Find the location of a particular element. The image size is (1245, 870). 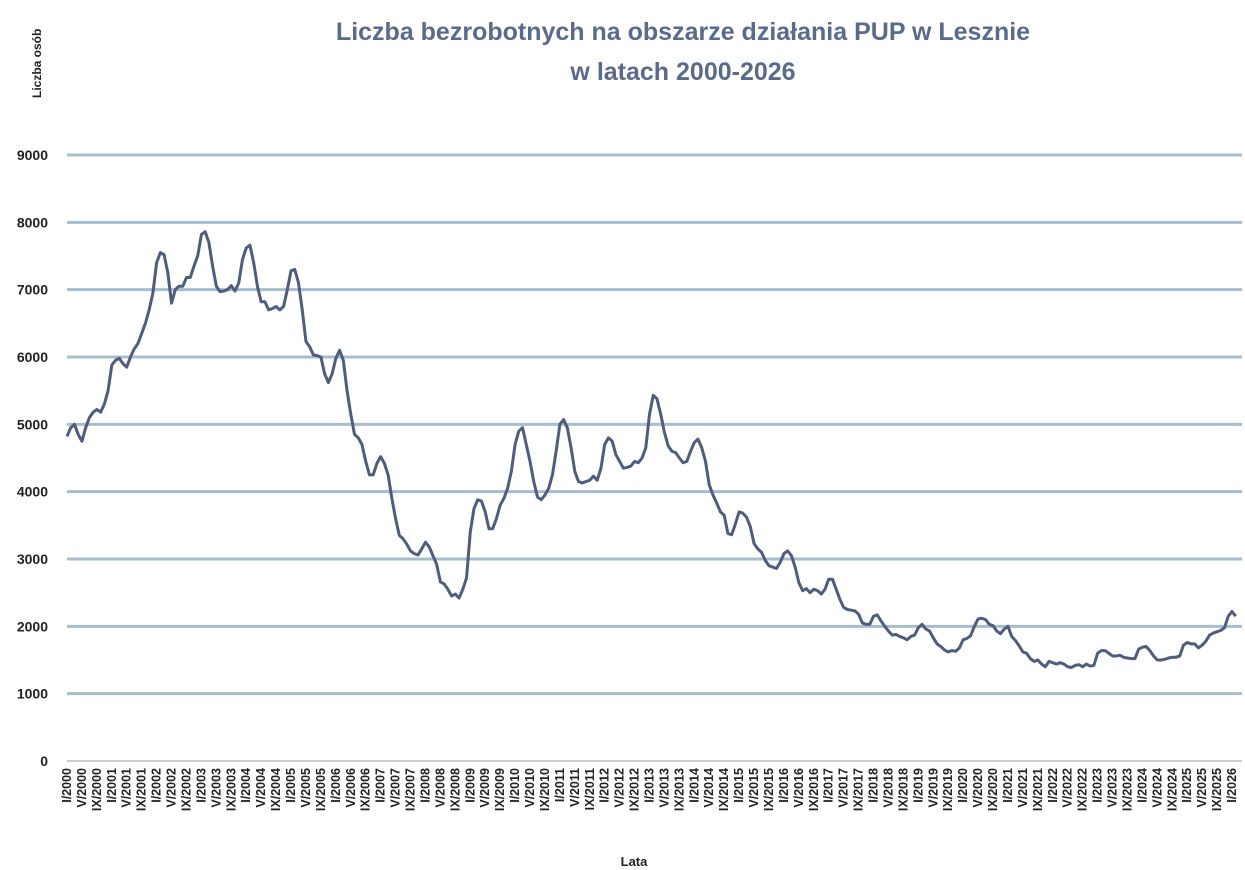

x-tick-label: IX/2004 is located at coordinates (276, 789).